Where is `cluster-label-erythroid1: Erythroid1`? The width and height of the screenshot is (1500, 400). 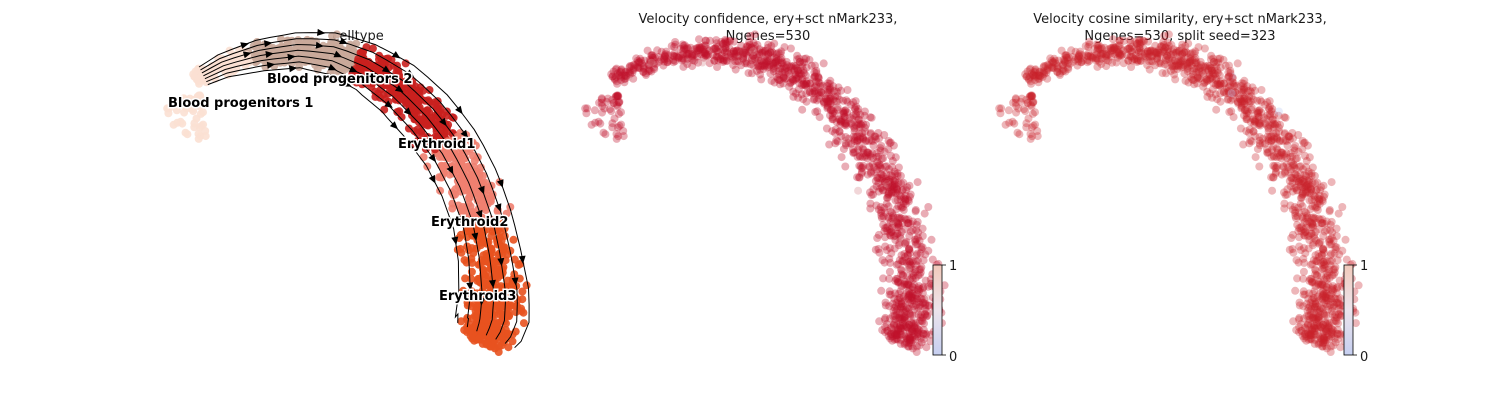 cluster-label-erythroid1: Erythroid1 is located at coordinates (436, 144).